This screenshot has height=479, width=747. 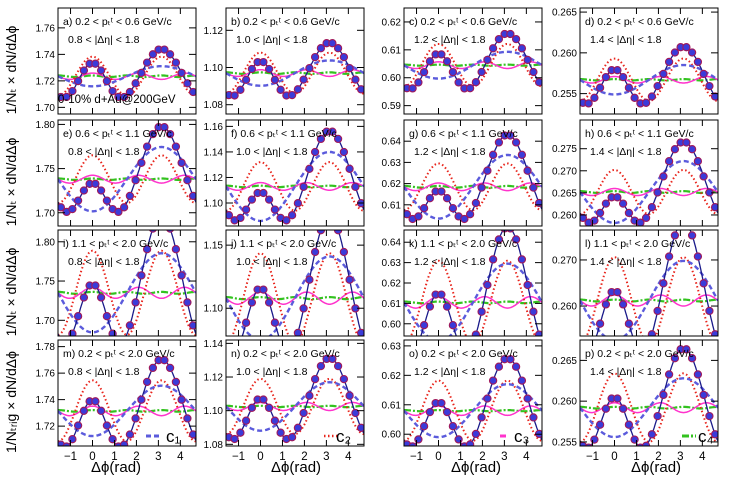 What do you see at coordinates (526, 457) in the screenshot?
I see `x-tick-label: 4` at bounding box center [526, 457].